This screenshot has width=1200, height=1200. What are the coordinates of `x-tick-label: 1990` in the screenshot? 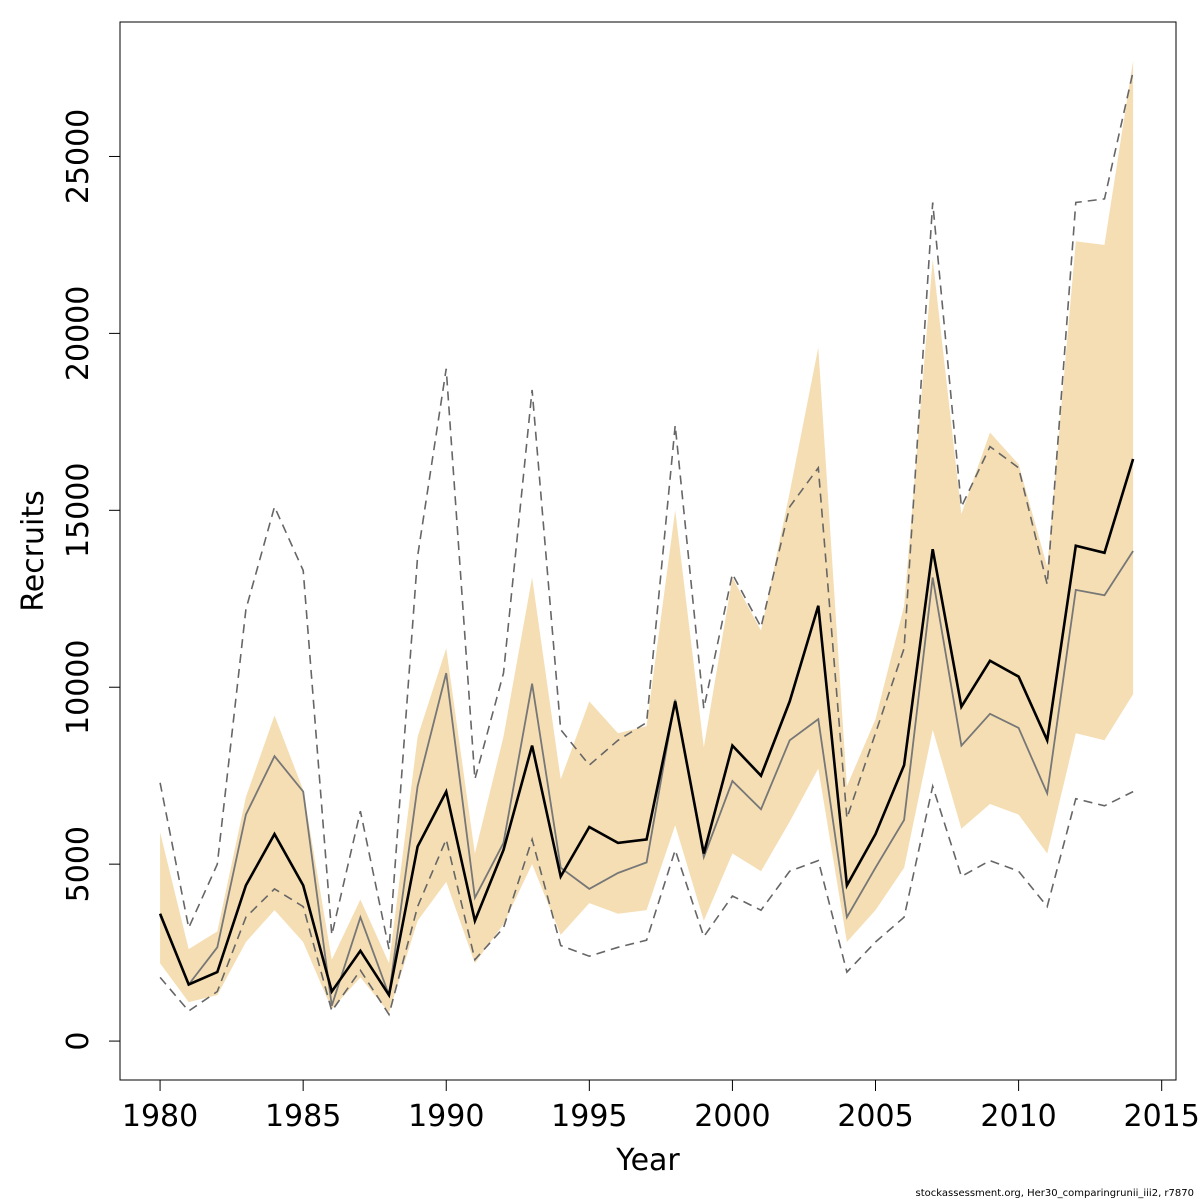 It's located at (446, 1116).